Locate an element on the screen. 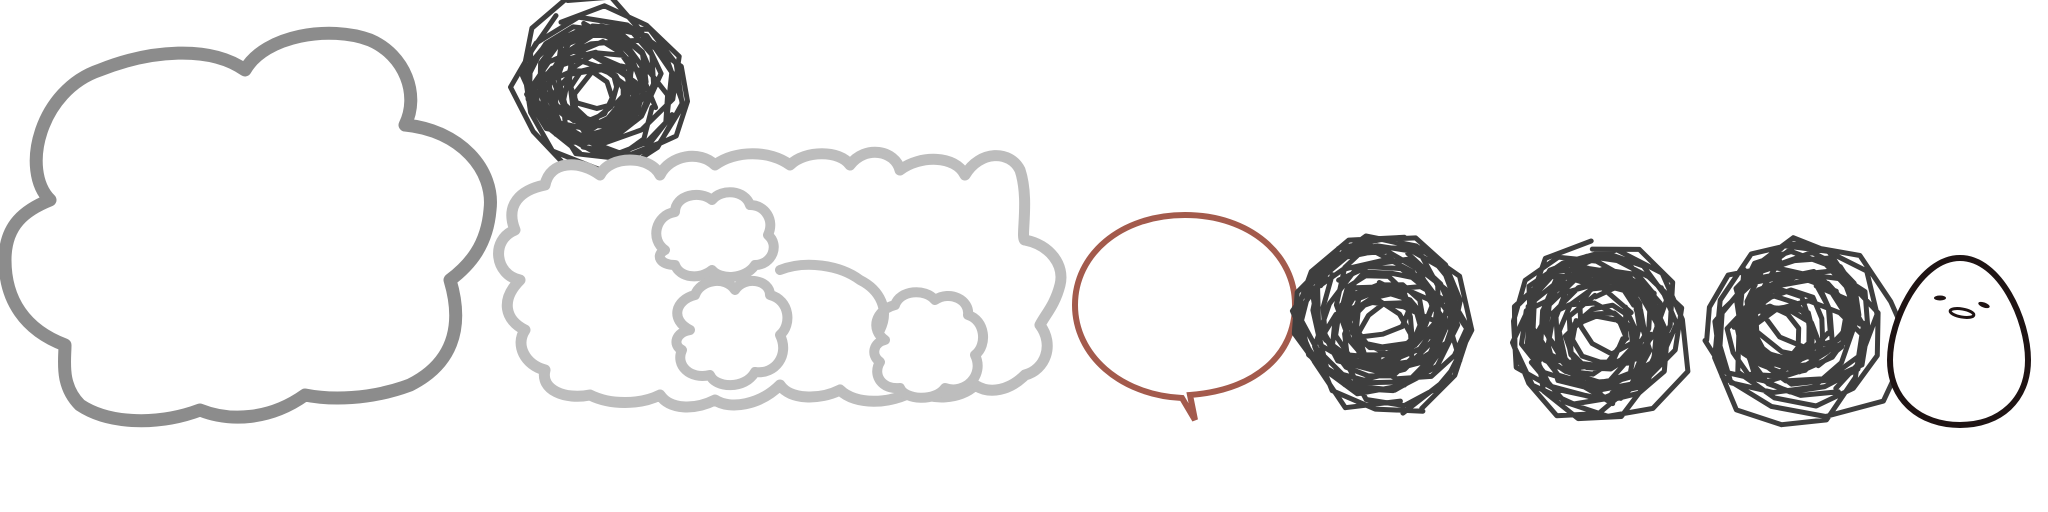 The width and height of the screenshot is (2048, 512). egg-right-eye is located at coordinates (1984, 305).